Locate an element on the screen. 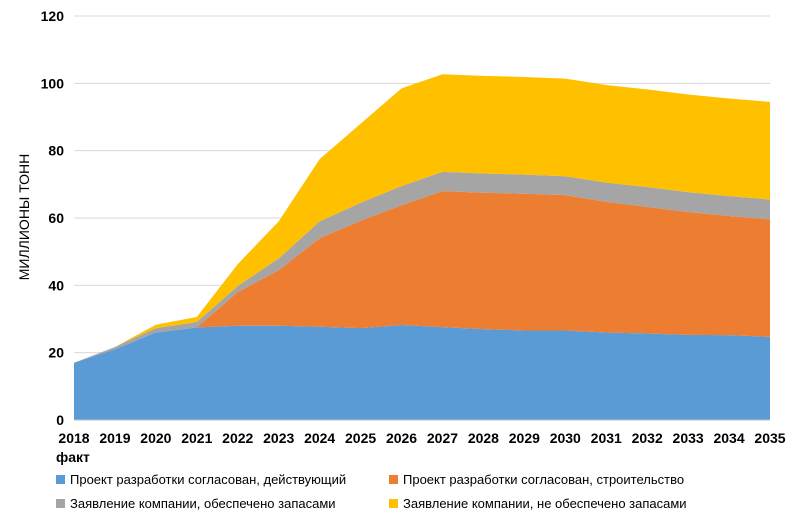 This screenshot has width=800, height=524. x-tick-label: 2030 is located at coordinates (565, 438).